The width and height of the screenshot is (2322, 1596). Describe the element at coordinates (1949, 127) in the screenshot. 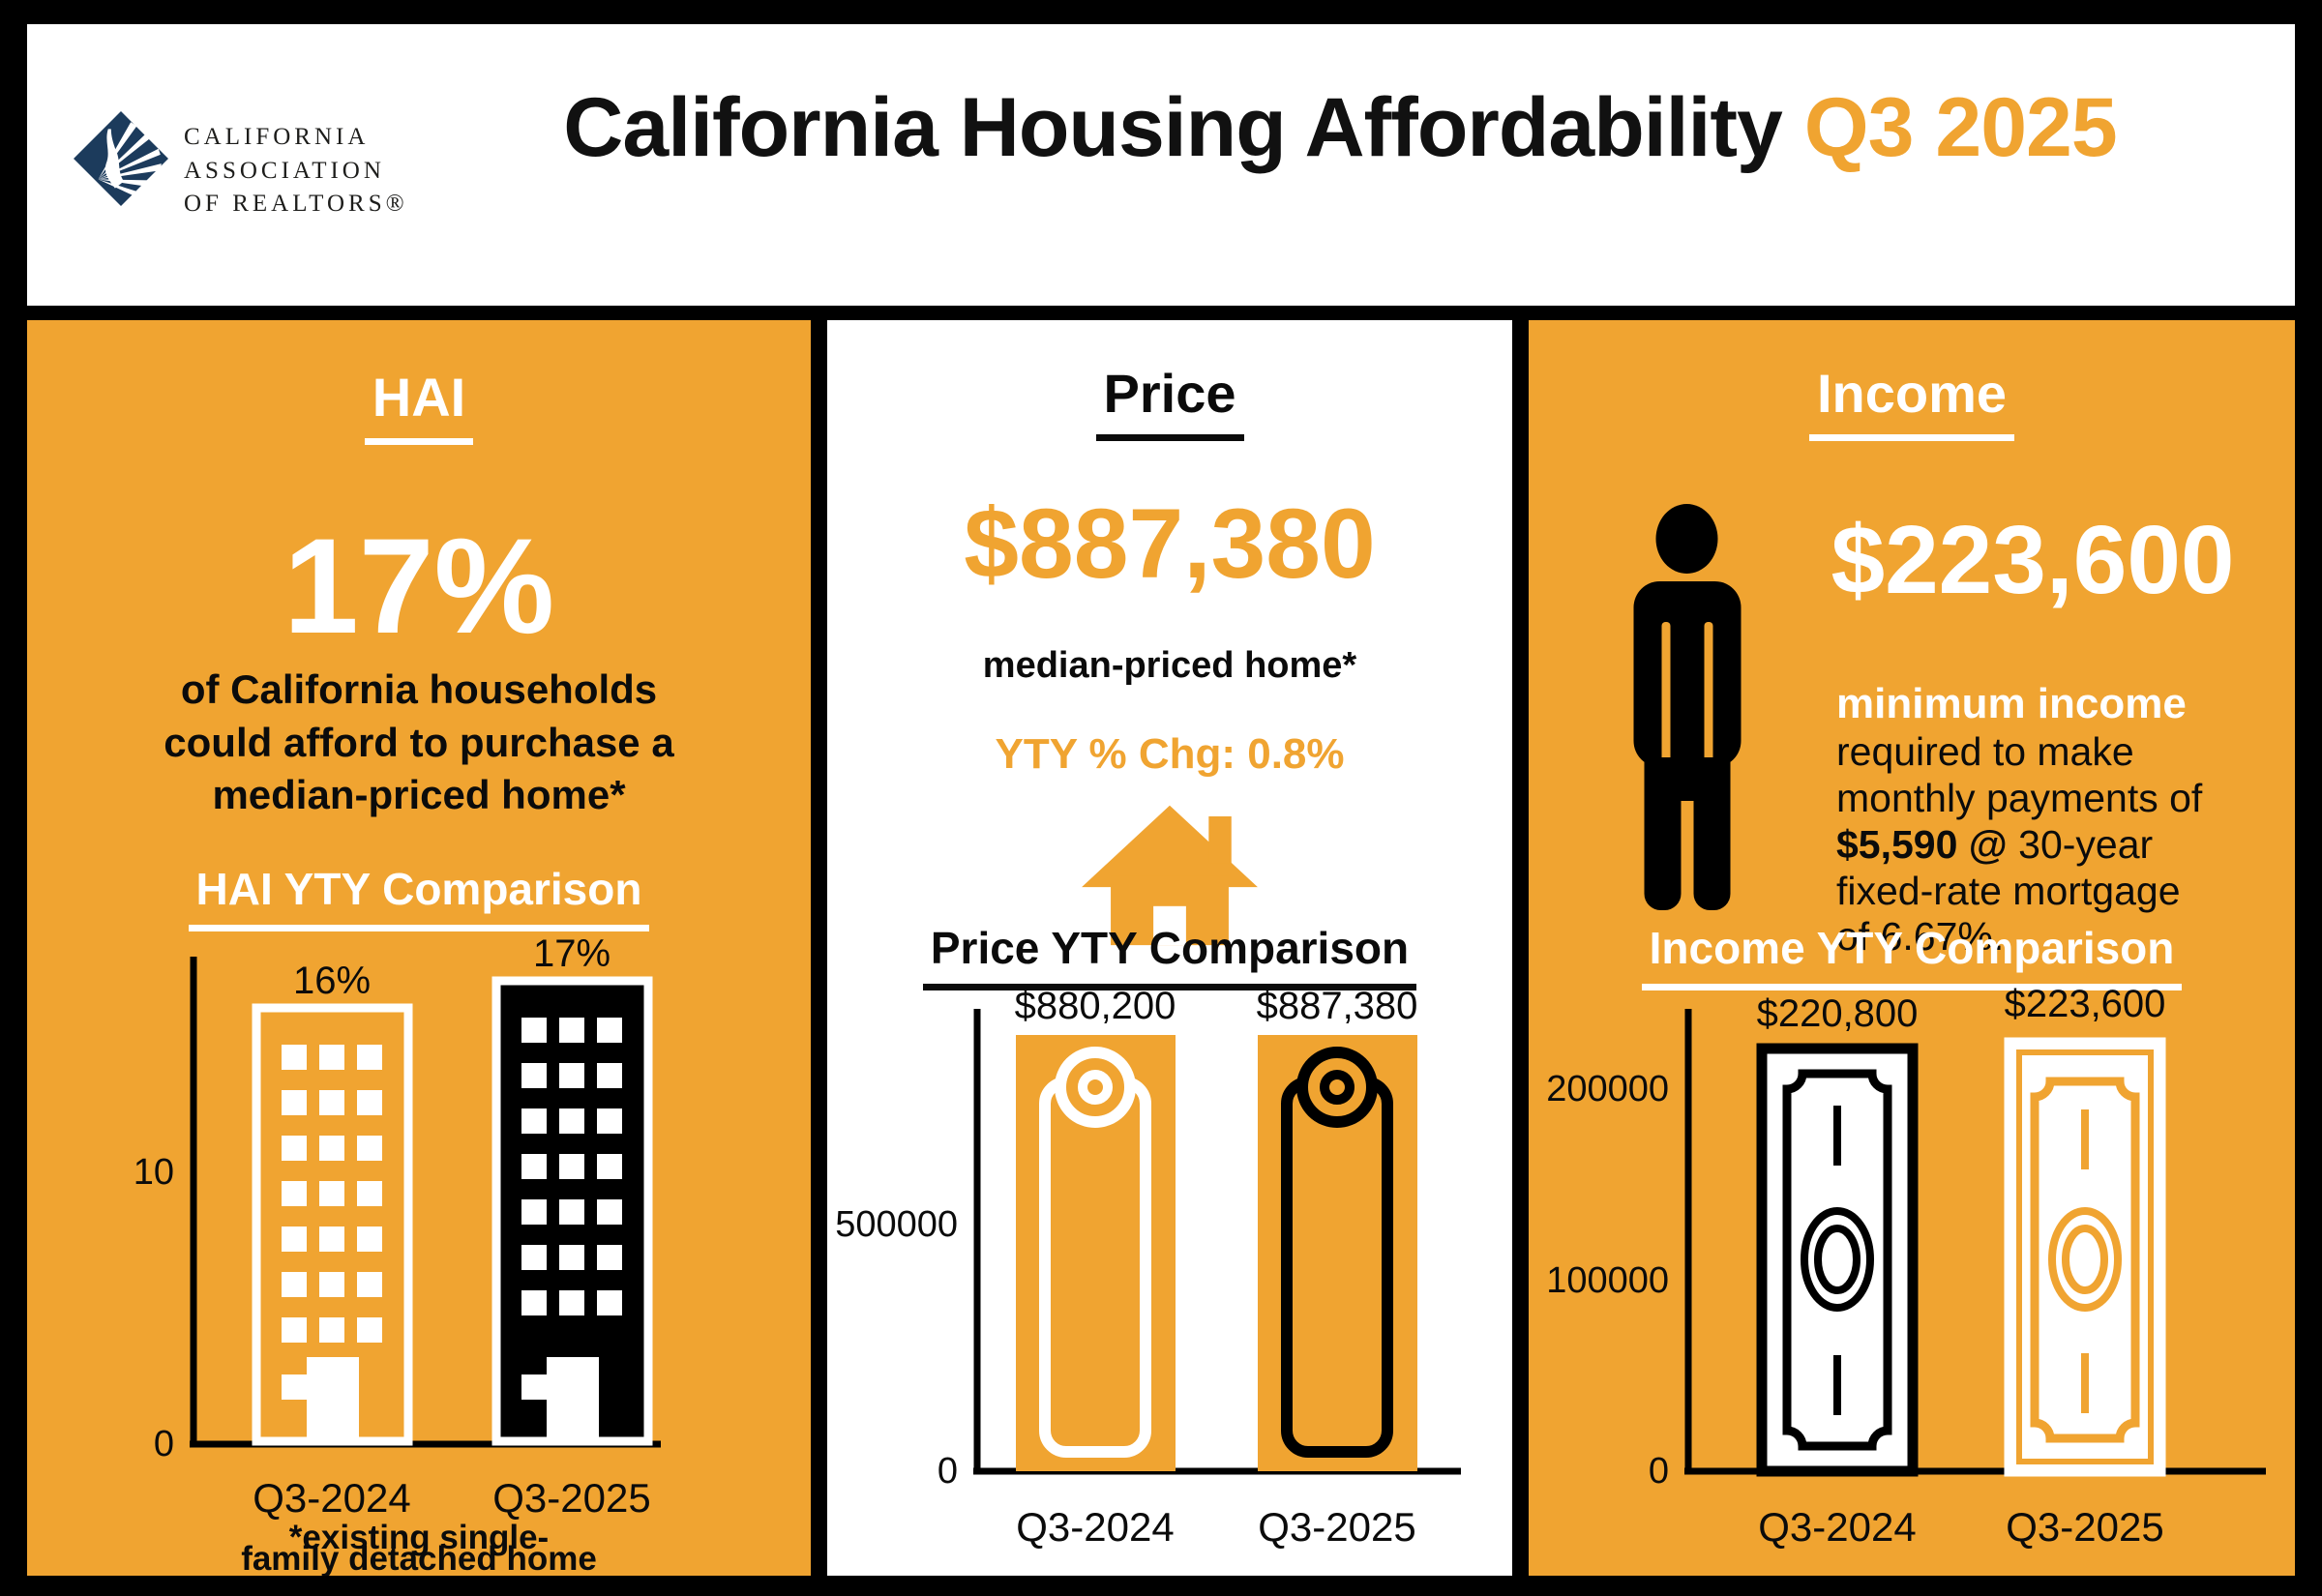

I see `page-title-quarter: Q3 2025` at that location.